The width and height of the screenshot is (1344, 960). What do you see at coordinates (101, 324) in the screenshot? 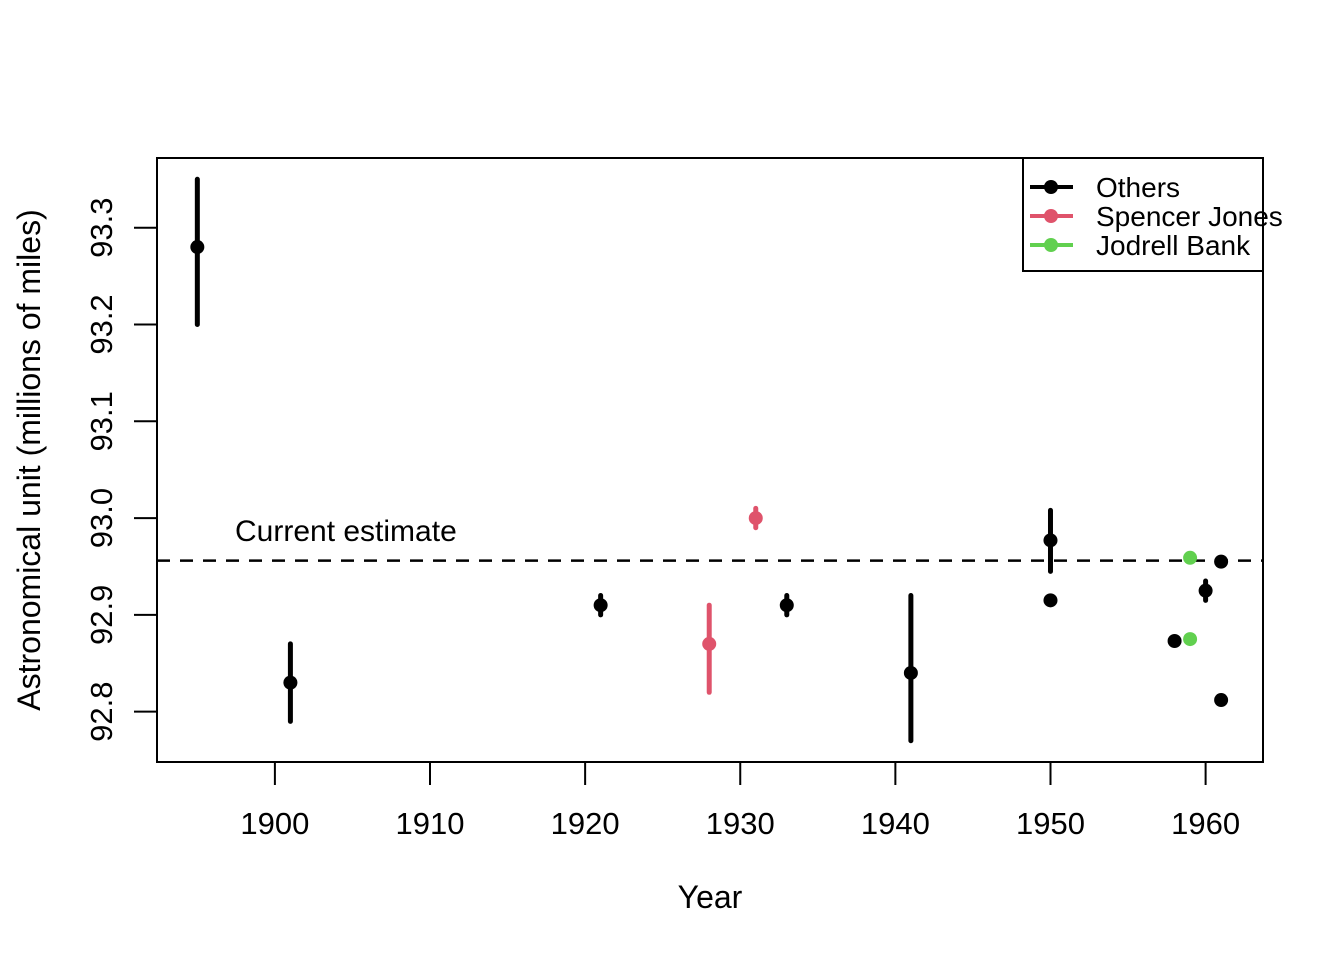
I see `y-tick-label: 93.2` at bounding box center [101, 324].